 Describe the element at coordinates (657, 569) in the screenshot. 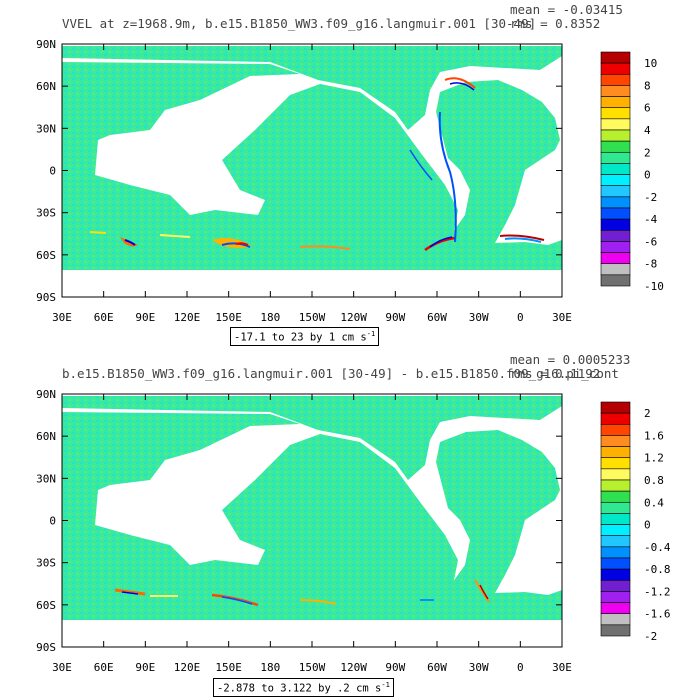

I see `colorbar-label: -0.8` at that location.